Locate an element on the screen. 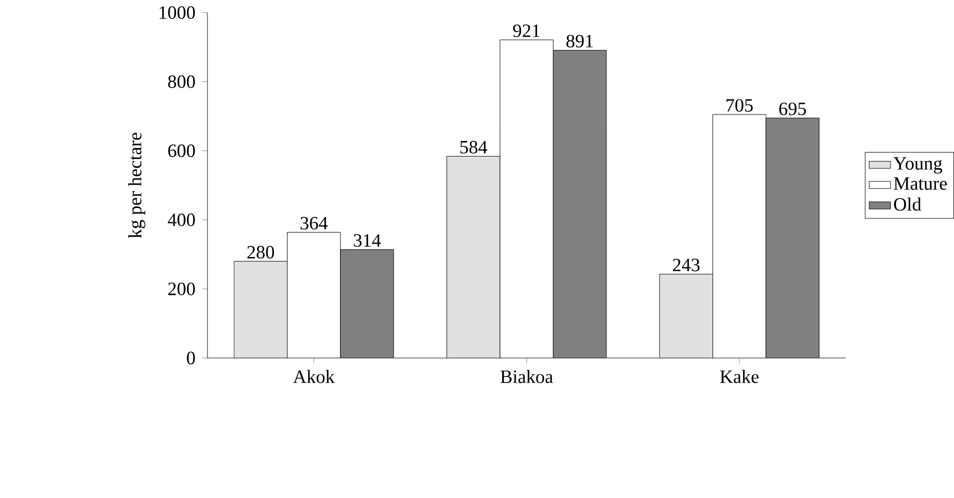  data-label: 280 is located at coordinates (260, 252).